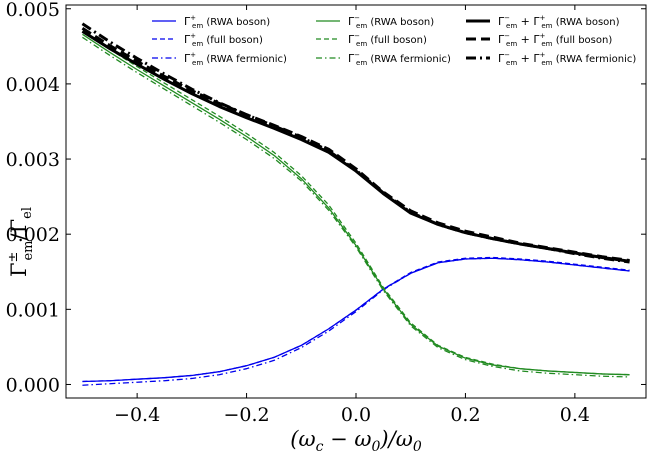 Image resolution: width=654 pixels, height=456 pixels. I want to click on legend-entry: Γ+ em (full boson), so click(223, 40).